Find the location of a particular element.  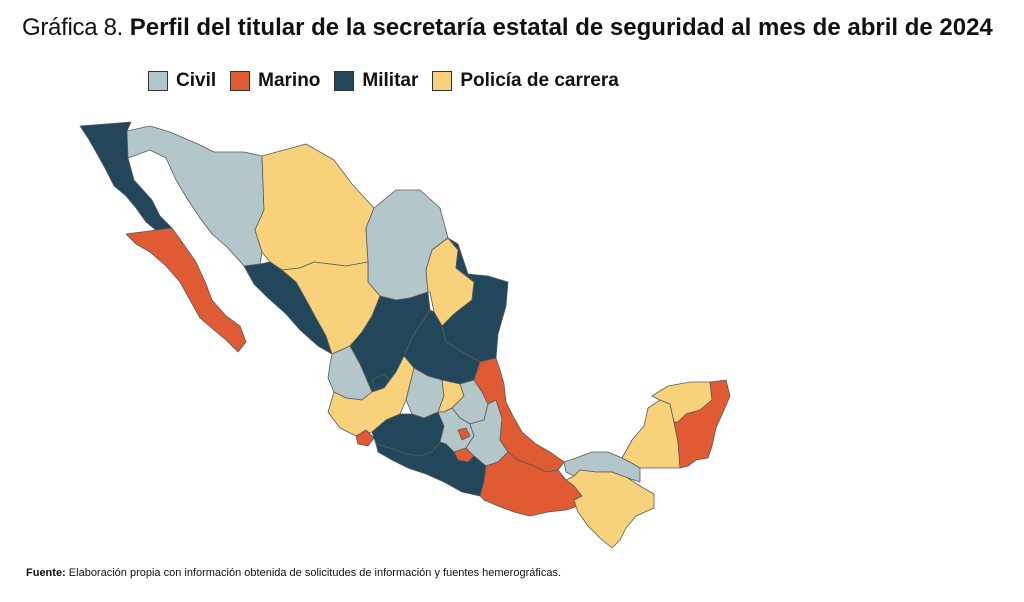

legend-item-marino: Marino is located at coordinates (275, 81).